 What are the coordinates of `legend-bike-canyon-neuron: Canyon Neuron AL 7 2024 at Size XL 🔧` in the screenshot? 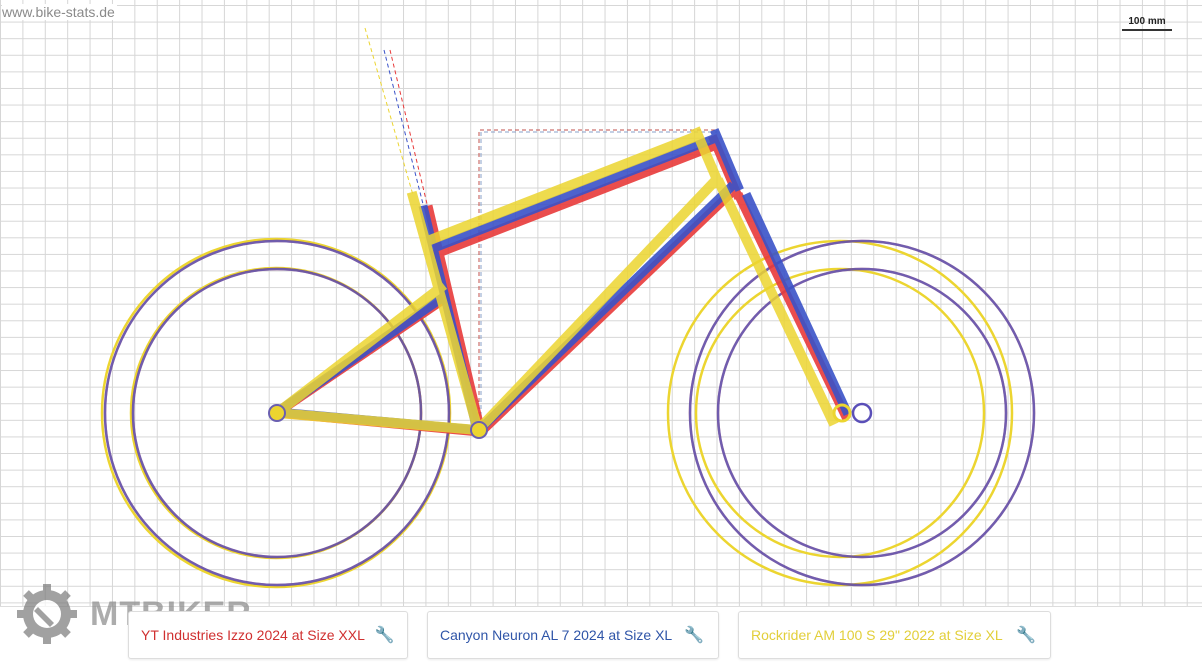 It's located at (573, 635).